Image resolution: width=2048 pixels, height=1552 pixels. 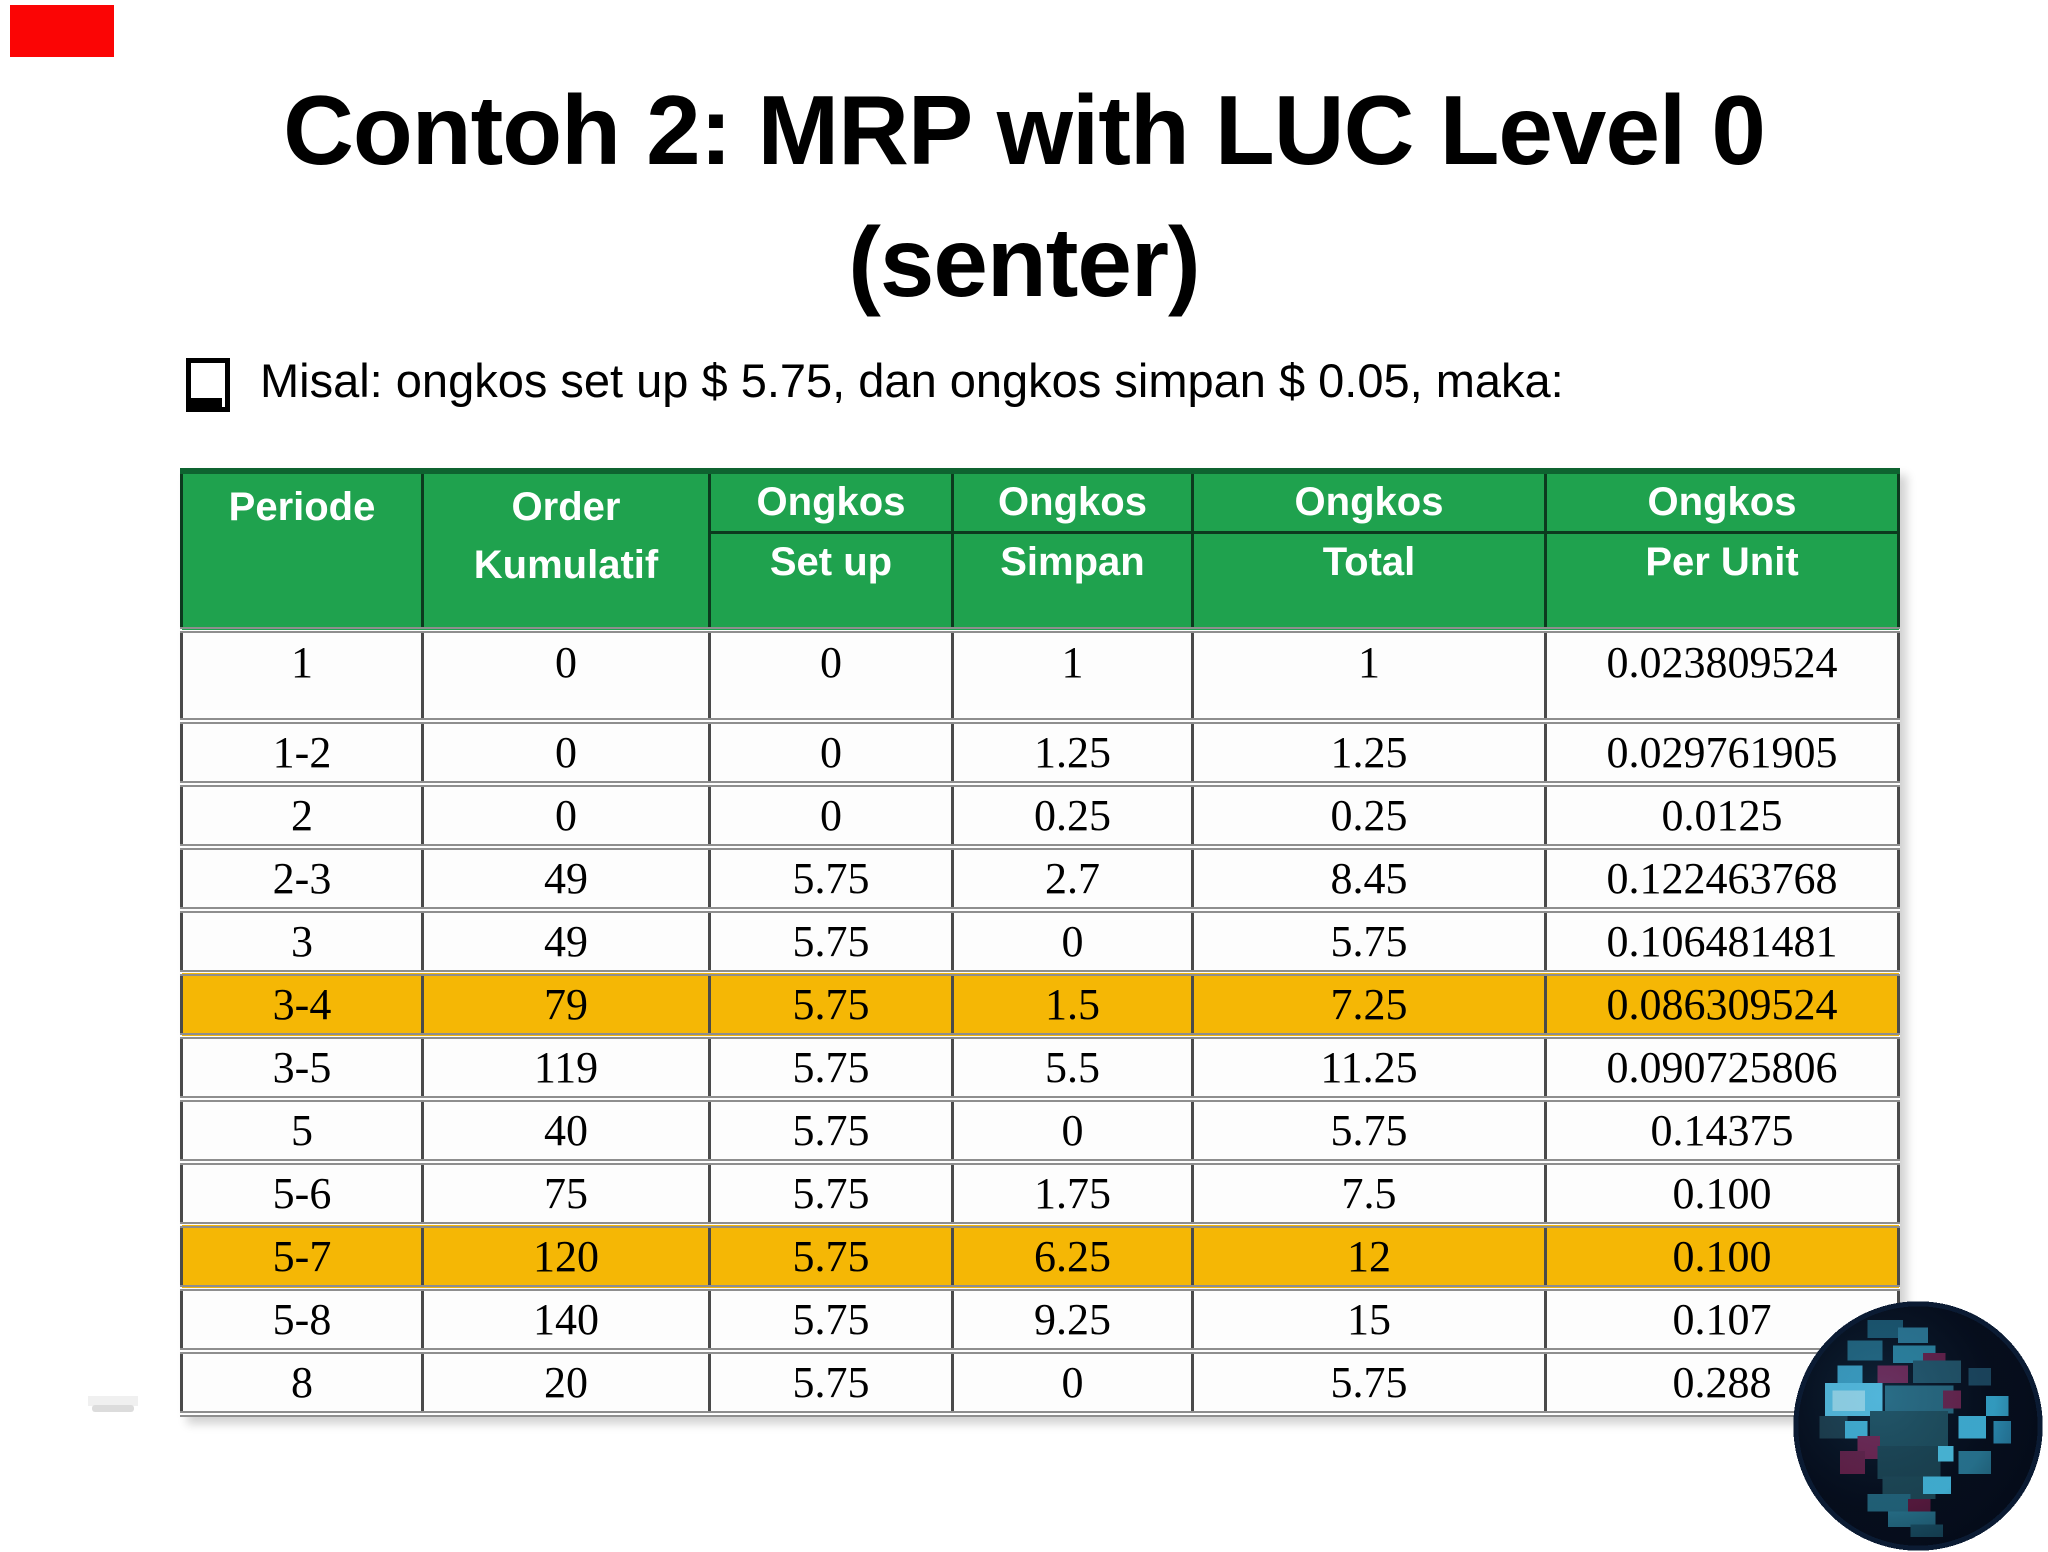 What do you see at coordinates (1722, 1067) in the screenshot?
I see `table-cell: 0.090725806` at bounding box center [1722, 1067].